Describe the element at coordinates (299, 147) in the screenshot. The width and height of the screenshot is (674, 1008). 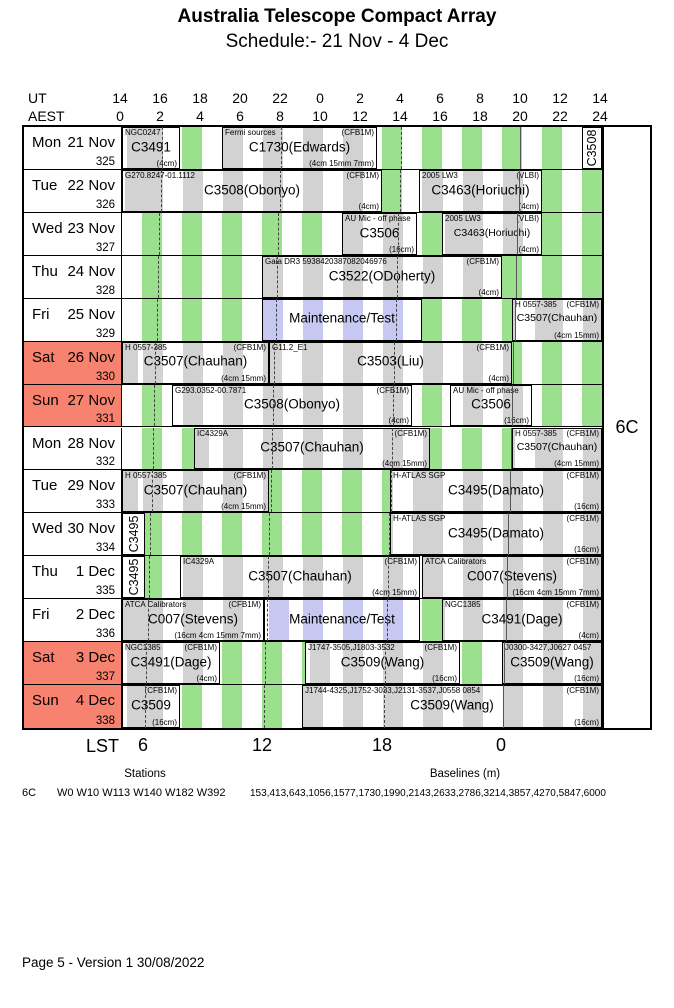
I see `block-project-label: C1730(Edwards)` at that location.